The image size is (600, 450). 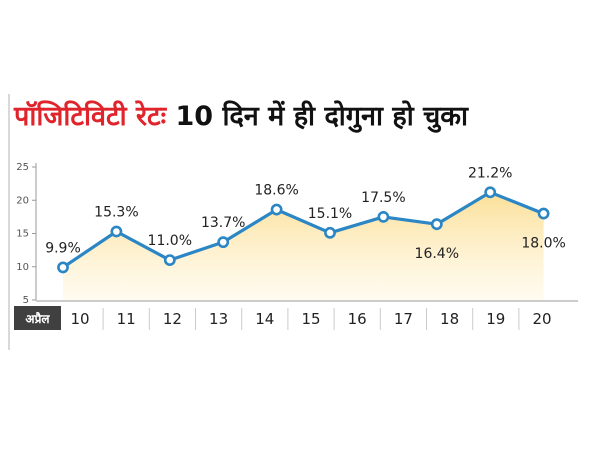 What do you see at coordinates (126, 319) in the screenshot?
I see `x-tick-label: 11` at bounding box center [126, 319].